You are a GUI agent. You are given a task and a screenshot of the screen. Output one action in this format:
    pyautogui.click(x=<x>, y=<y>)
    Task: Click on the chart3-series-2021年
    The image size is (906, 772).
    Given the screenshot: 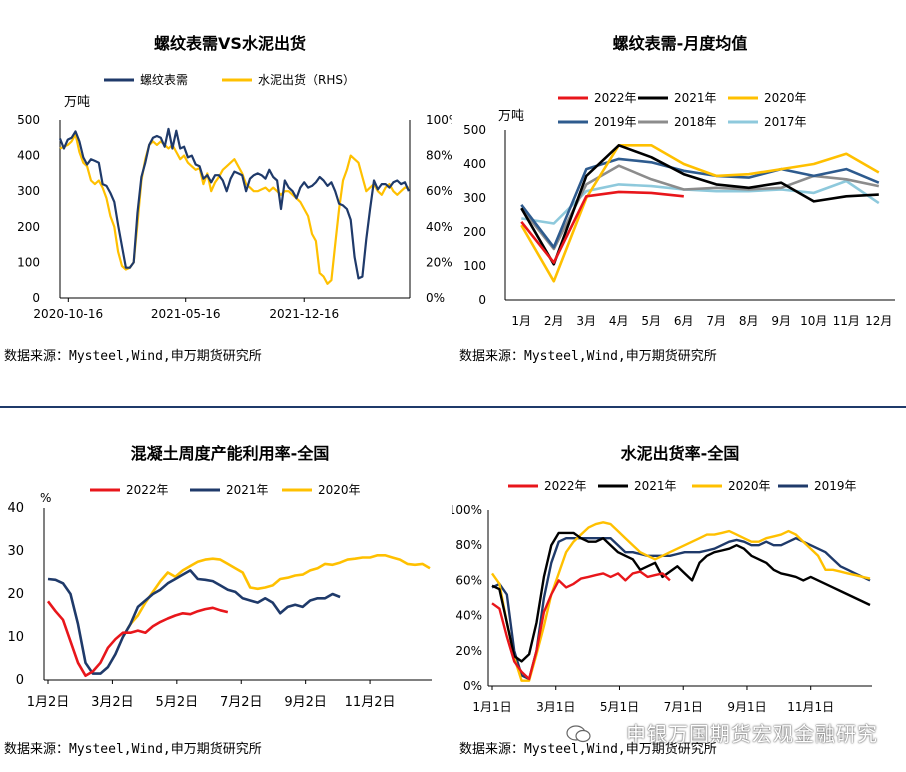 What is the action you would take?
    pyautogui.click(x=194, y=622)
    